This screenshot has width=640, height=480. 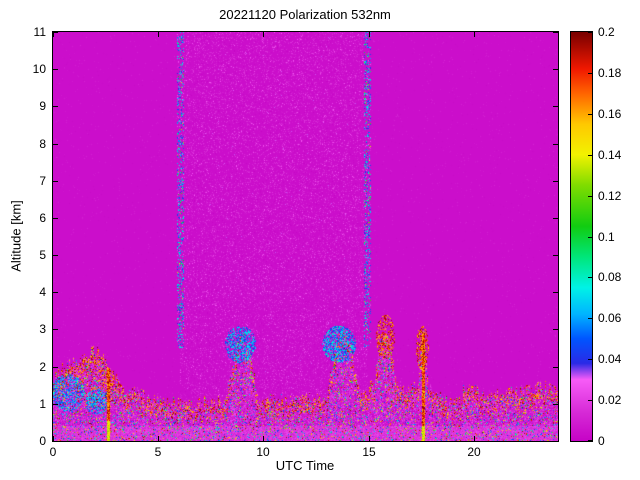 I want to click on colorbar-tick-label: 0.18, so click(x=610, y=73).